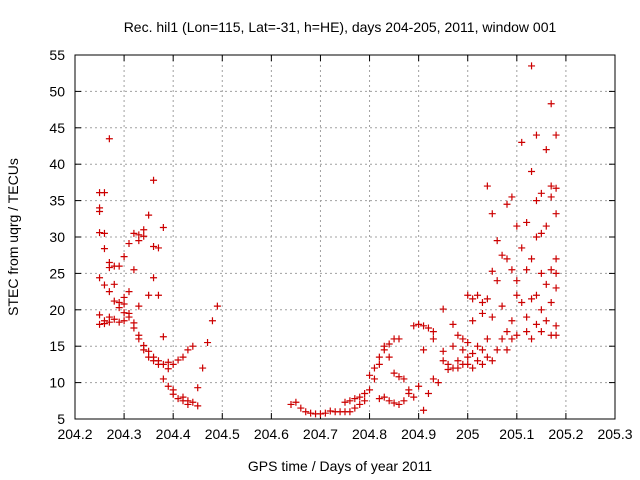 This screenshot has height=480, width=640. I want to click on y-tick-labels: 5 10 15 20 25 30 35 40 45 50 55, so click(57, 237).